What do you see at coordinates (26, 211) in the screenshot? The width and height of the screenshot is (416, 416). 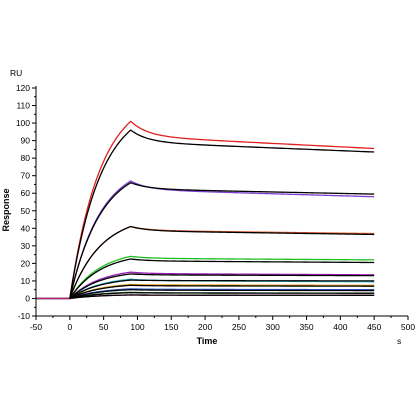 I see `y-tick-label: 50` at bounding box center [26, 211].